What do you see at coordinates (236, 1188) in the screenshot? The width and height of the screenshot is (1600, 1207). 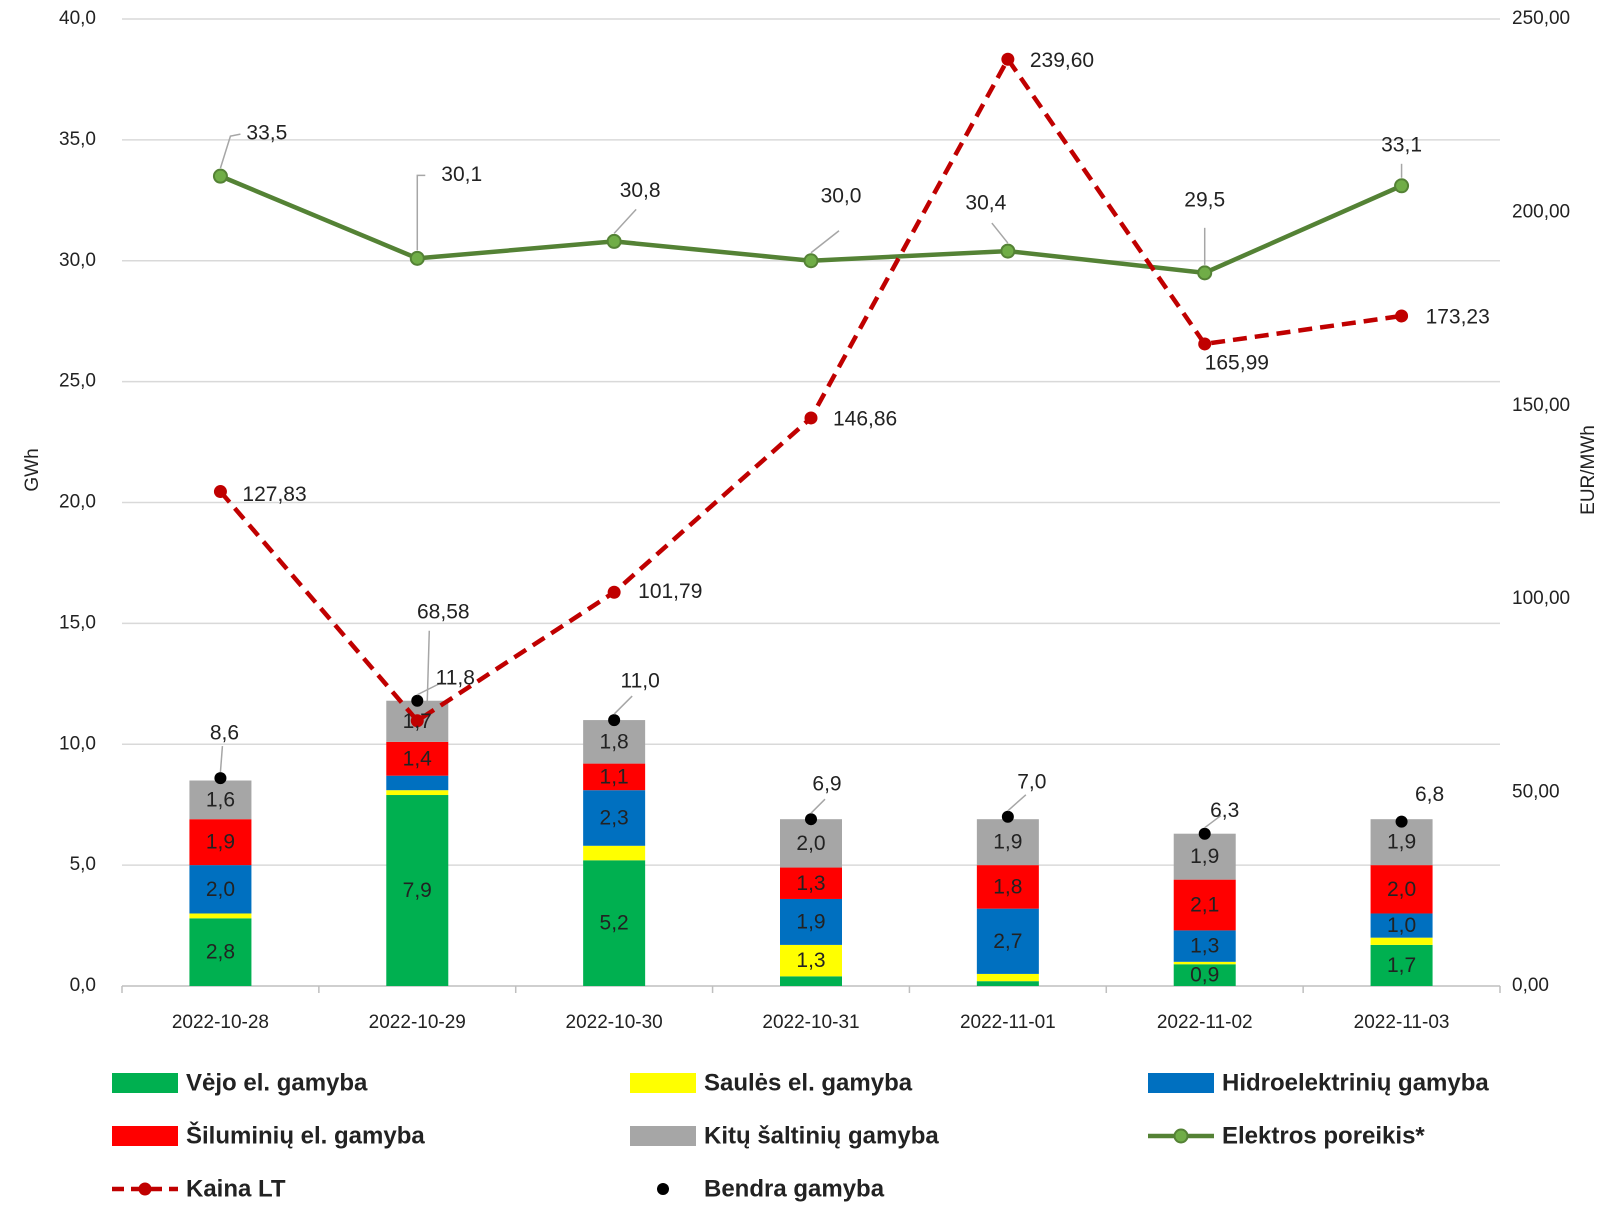 I see `legend-label-price: Kaina LT` at bounding box center [236, 1188].